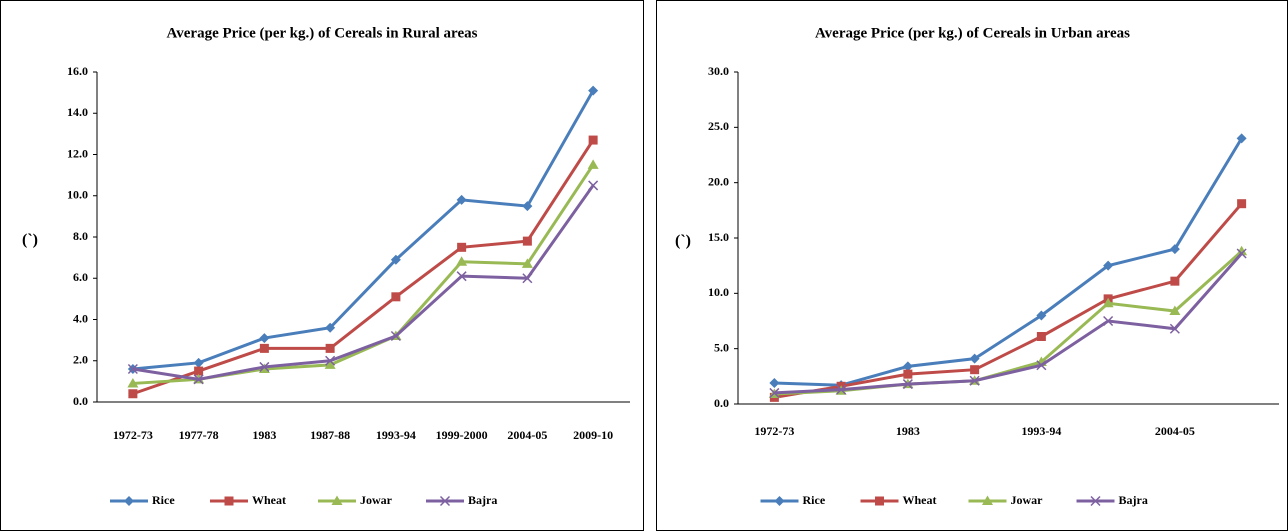  I want to click on x-tick-label: 2009-10, so click(593, 435).